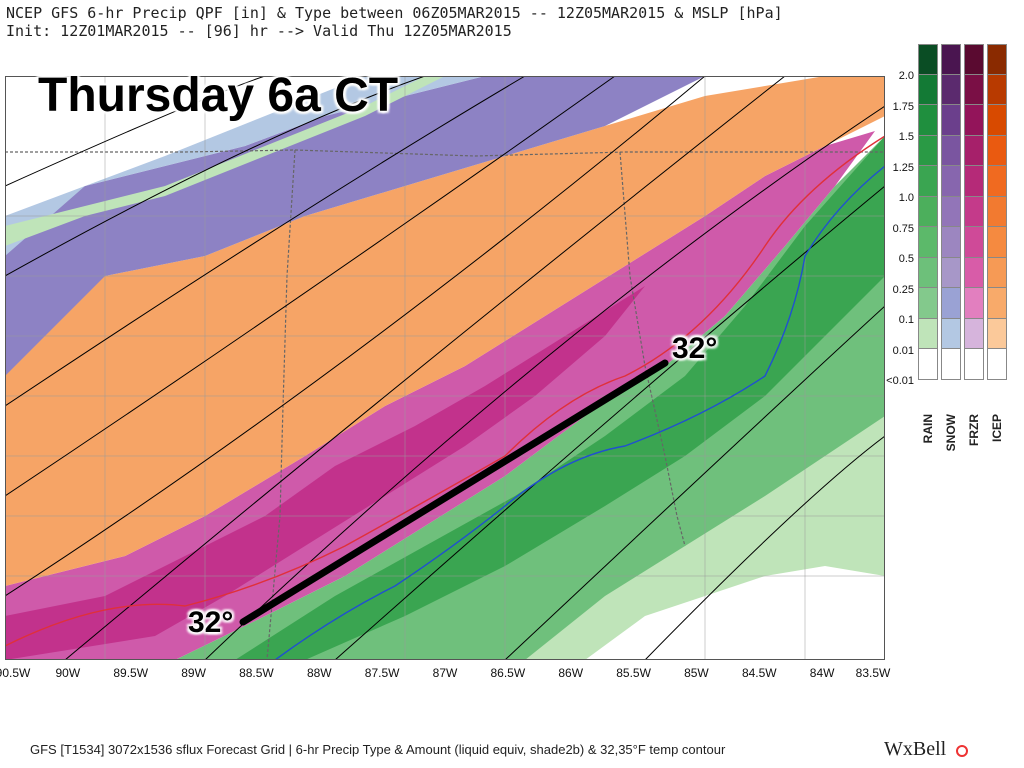 This screenshot has height=768, width=1024. What do you see at coordinates (974, 430) in the screenshot?
I see `legend-type-label: FRZR` at bounding box center [974, 430].